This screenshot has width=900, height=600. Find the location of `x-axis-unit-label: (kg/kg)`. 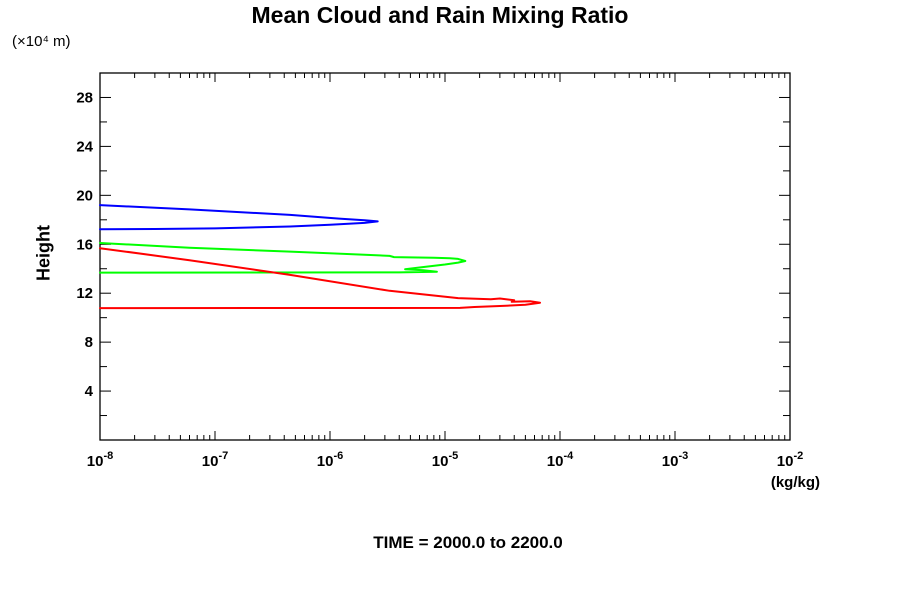

x-axis-unit-label: (kg/kg) is located at coordinates (795, 482).